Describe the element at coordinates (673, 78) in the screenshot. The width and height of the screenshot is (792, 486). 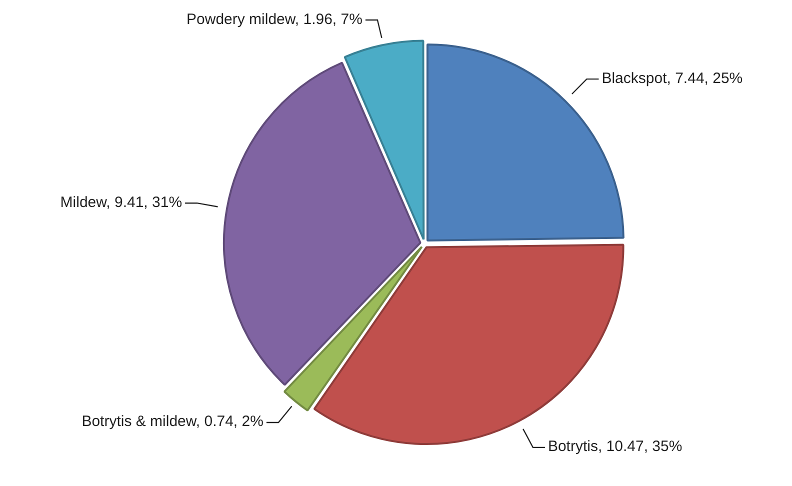
I see `slice-label: Blackspot, 7.44, 25%` at that location.